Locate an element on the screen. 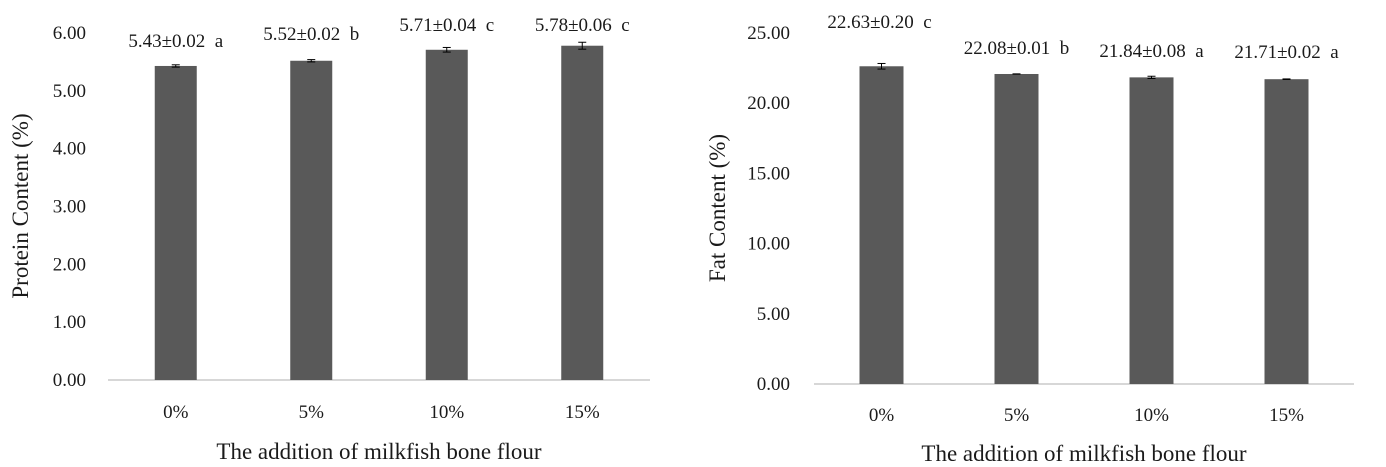  y-tick-label: 2.00 is located at coordinates (69, 264).